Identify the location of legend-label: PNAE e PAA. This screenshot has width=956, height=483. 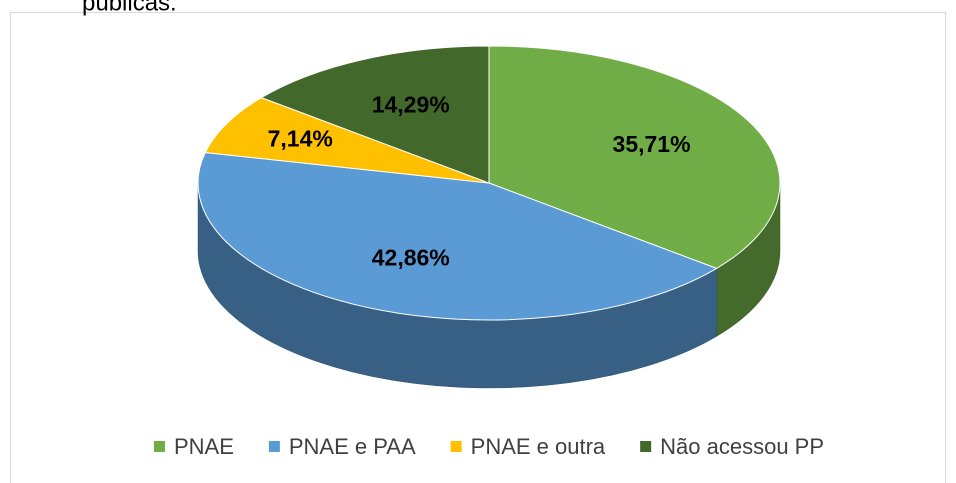
(352, 446).